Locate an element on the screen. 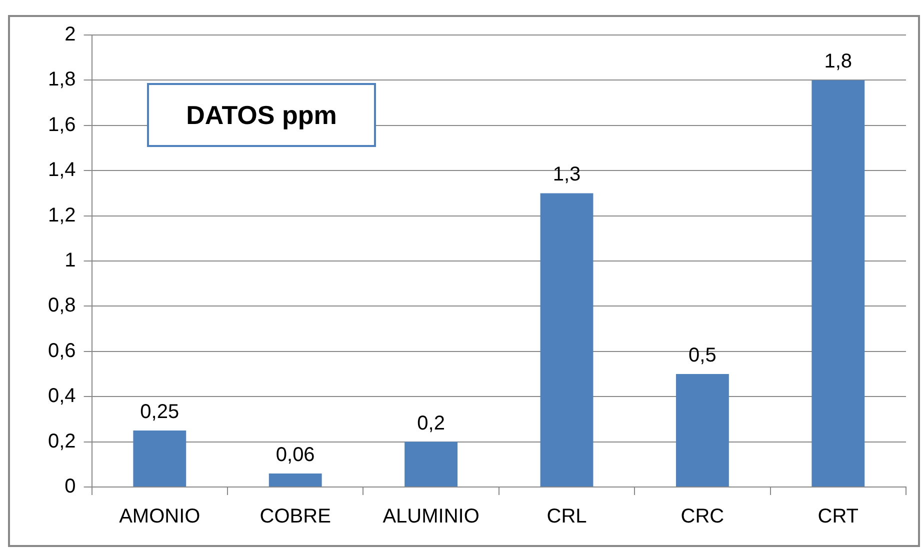 This screenshot has width=924, height=551. y-tick-label: 1,8 is located at coordinates (62, 79).